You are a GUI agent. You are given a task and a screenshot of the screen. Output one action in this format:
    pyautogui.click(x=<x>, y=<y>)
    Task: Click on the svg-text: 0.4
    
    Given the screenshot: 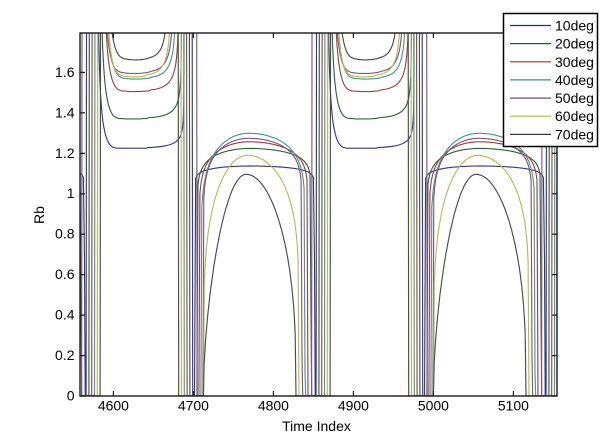 What is the action you would take?
    pyautogui.click(x=65, y=315)
    